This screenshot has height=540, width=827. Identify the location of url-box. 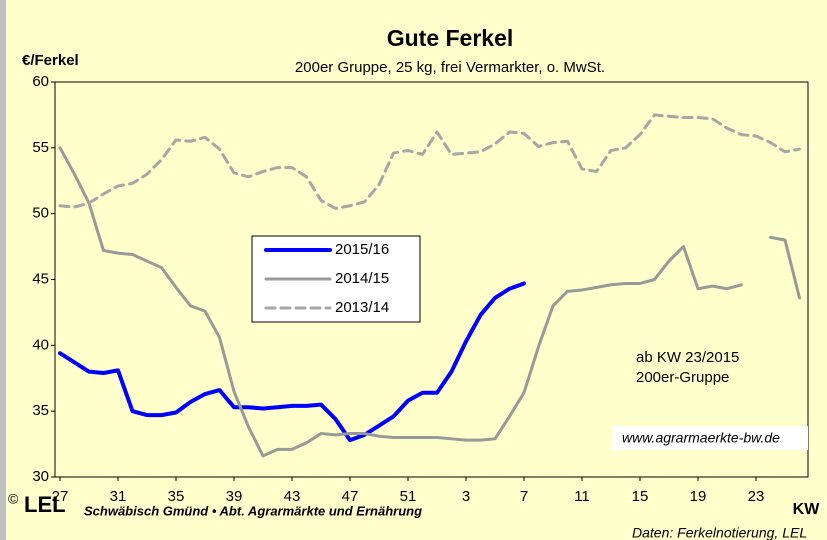
(710, 438).